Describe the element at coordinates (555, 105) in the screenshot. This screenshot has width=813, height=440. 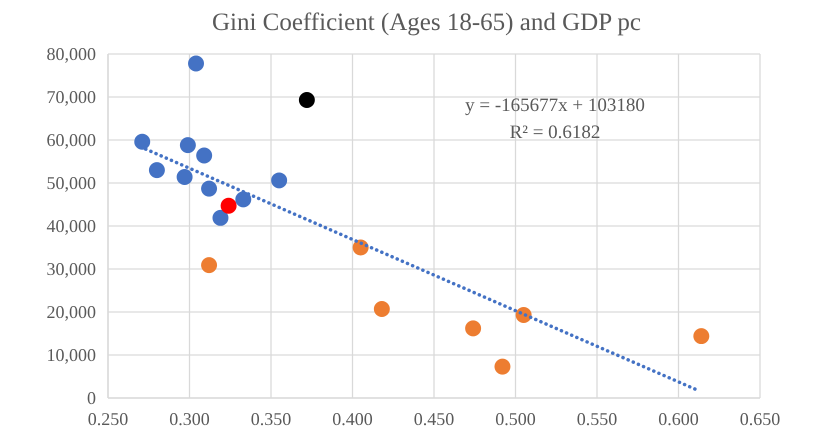
I see `annotation: y = -165677x + 103180` at that location.